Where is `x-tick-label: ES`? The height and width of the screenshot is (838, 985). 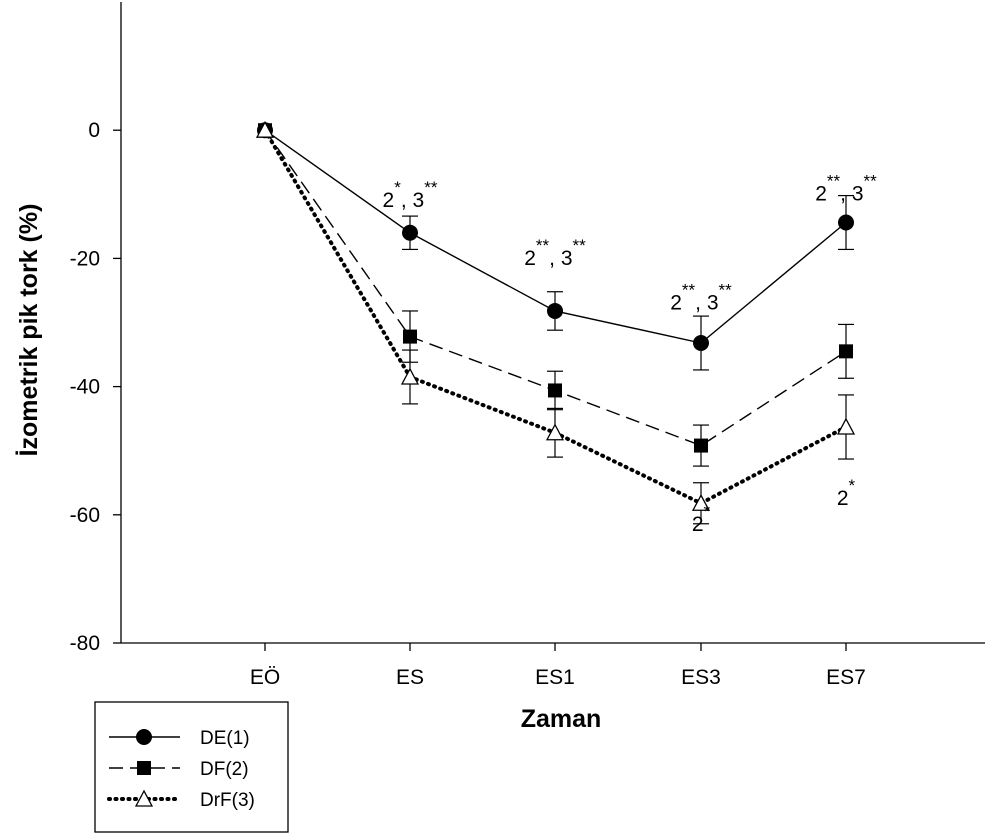
x-tick-label: ES is located at coordinates (410, 677).